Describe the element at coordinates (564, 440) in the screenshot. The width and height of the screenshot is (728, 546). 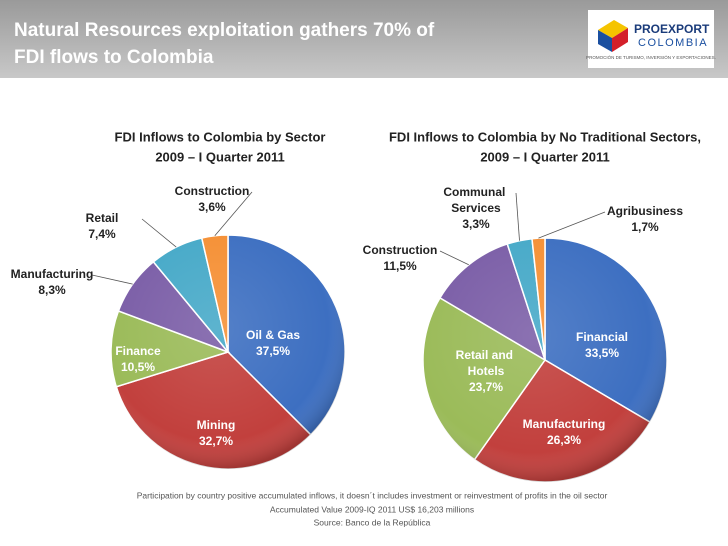
I see `slice-value: 26,3%` at that location.